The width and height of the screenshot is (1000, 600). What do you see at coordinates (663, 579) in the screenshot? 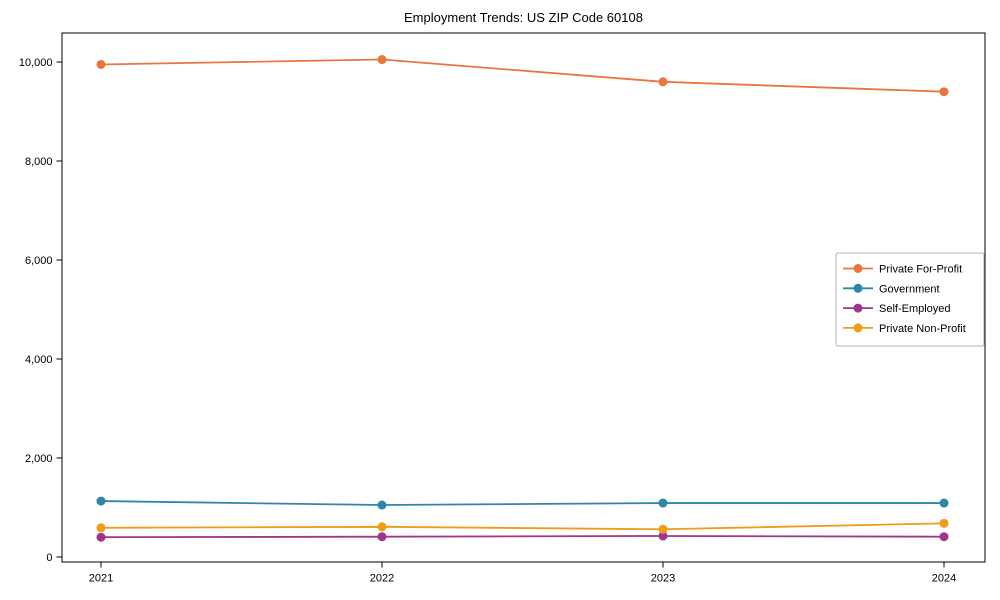
I see `x-axis-tick-label: 2023` at bounding box center [663, 579].